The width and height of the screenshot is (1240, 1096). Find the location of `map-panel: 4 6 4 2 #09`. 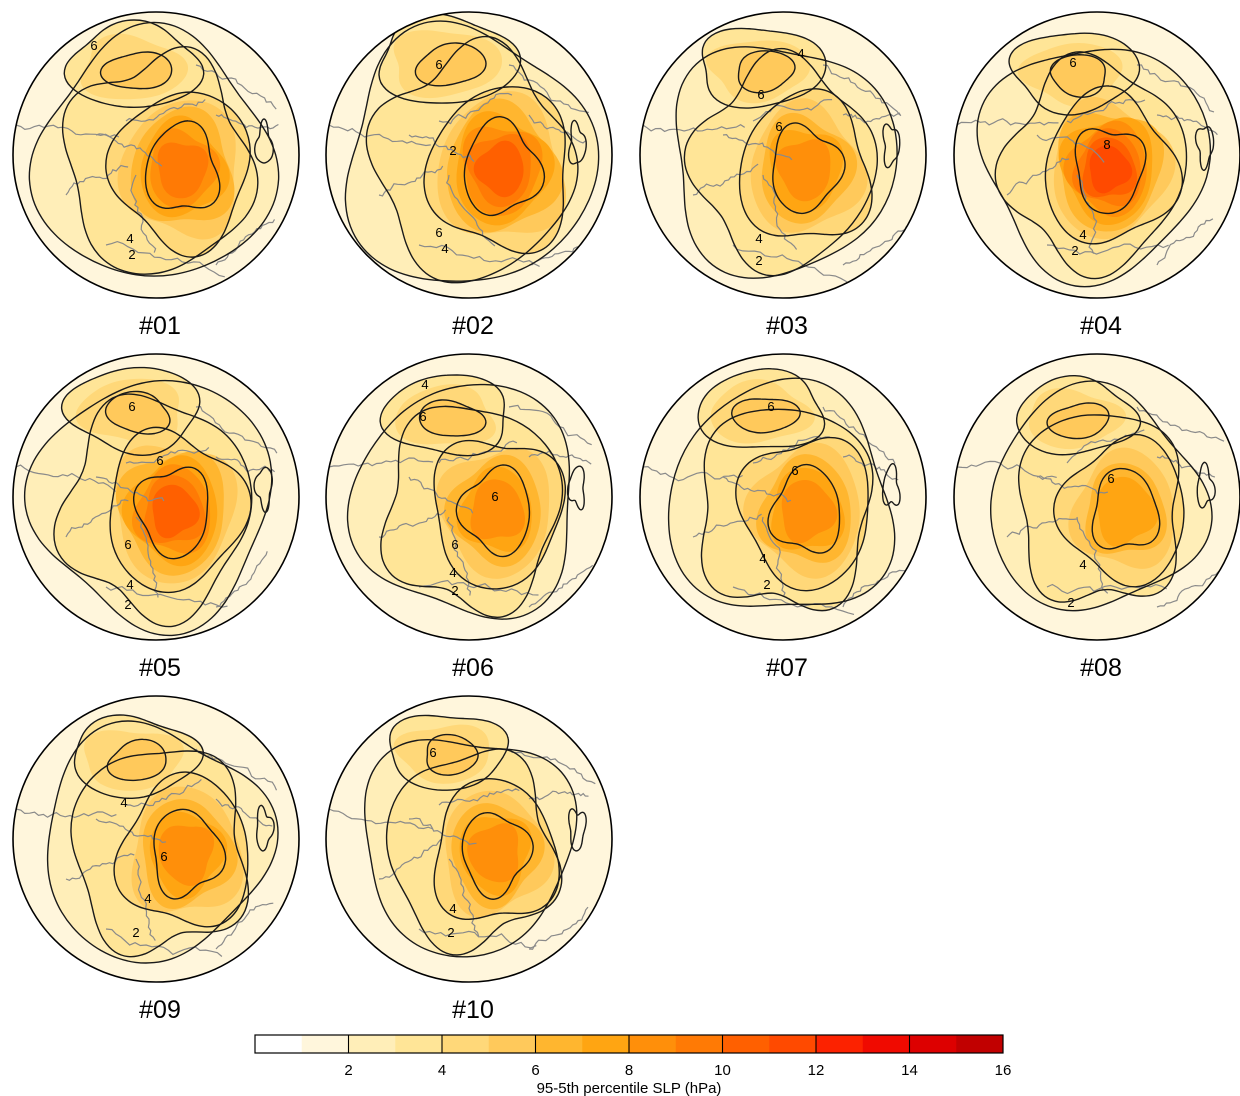

map-panel: 4 6 4 2 #09 is located at coordinates (156, 859).